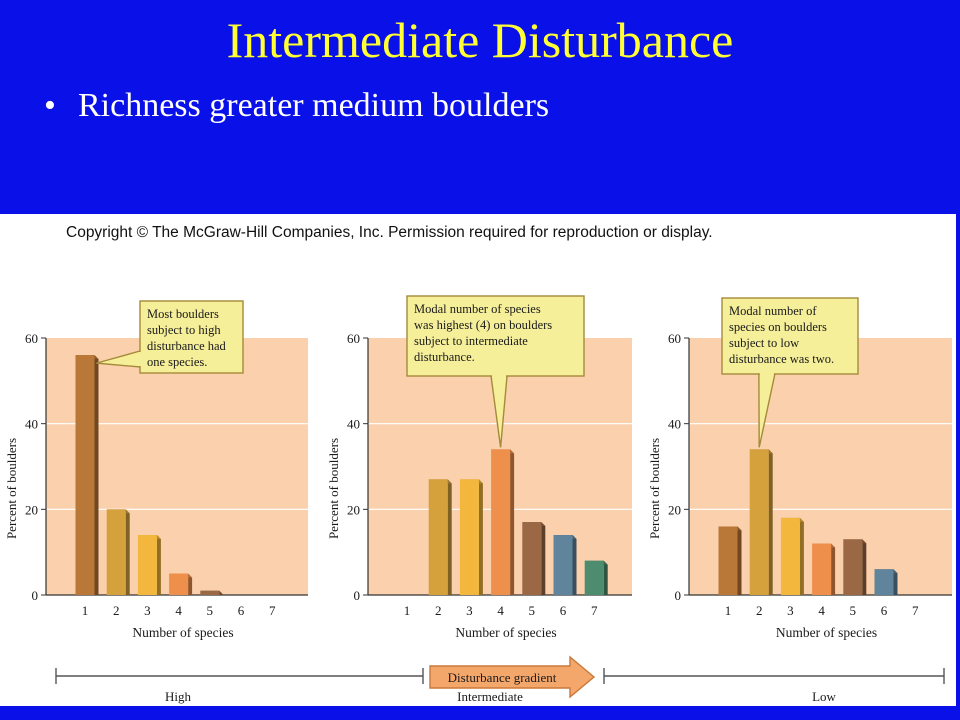 The height and width of the screenshot is (720, 960). What do you see at coordinates (483, 325) in the screenshot?
I see `callout-text-line: was highest (4) on boulders` at bounding box center [483, 325].